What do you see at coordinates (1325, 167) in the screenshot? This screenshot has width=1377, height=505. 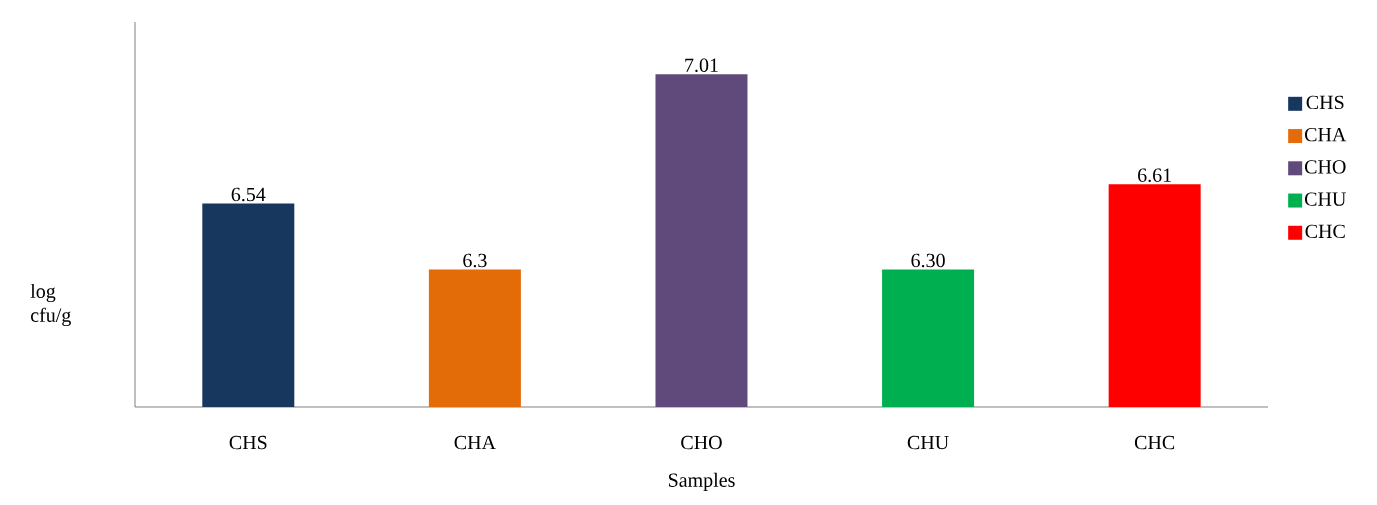 I see `legend-label: CHO` at bounding box center [1325, 167].